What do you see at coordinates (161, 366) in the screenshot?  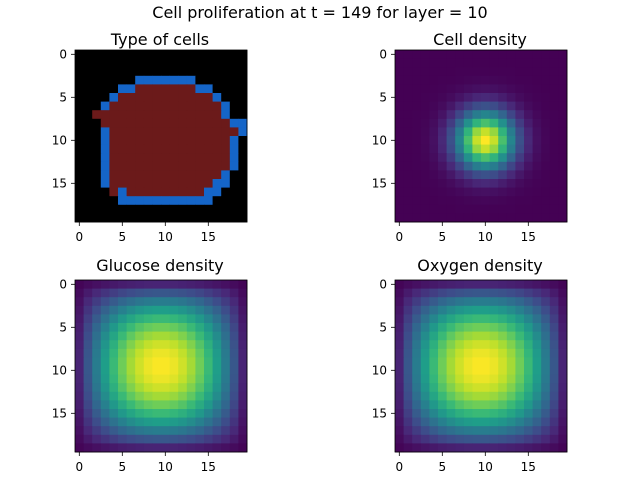 I see `axes-frame` at bounding box center [161, 366].